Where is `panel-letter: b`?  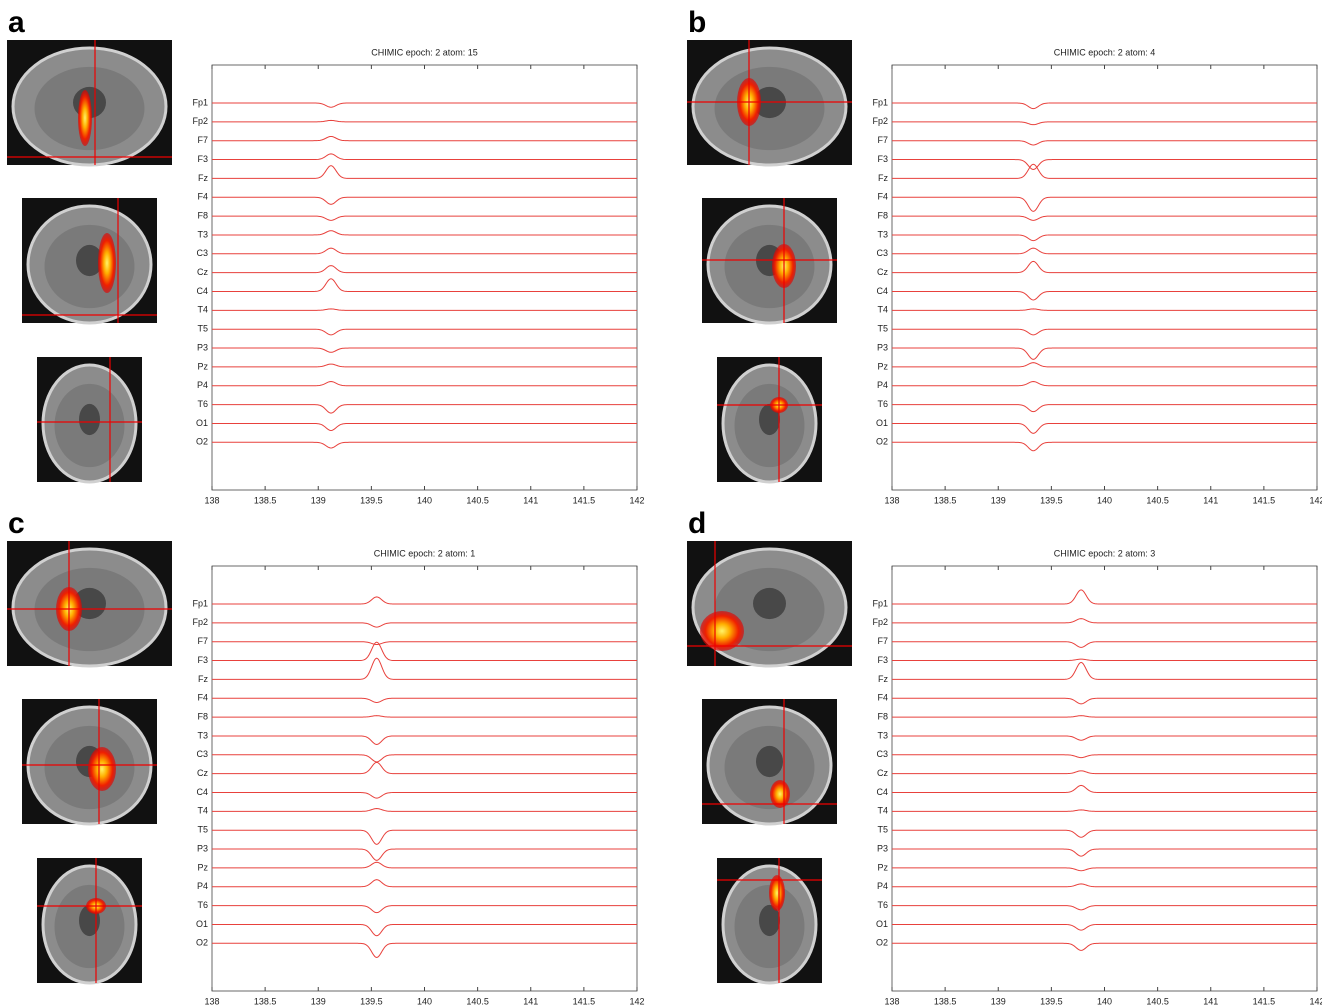 panel-letter: b is located at coordinates (697, 22).